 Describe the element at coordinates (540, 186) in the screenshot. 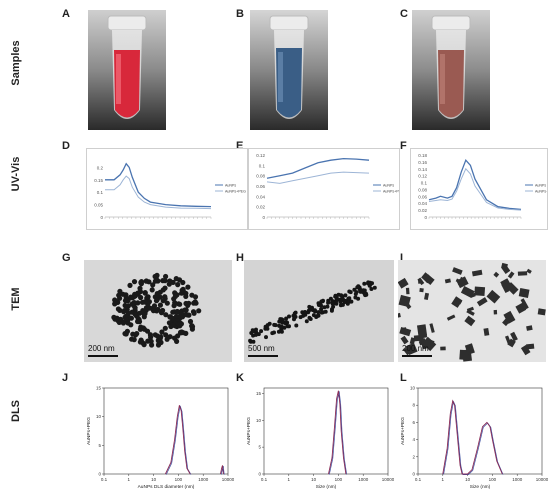

I see `legend-label: AuNPs` at that location.